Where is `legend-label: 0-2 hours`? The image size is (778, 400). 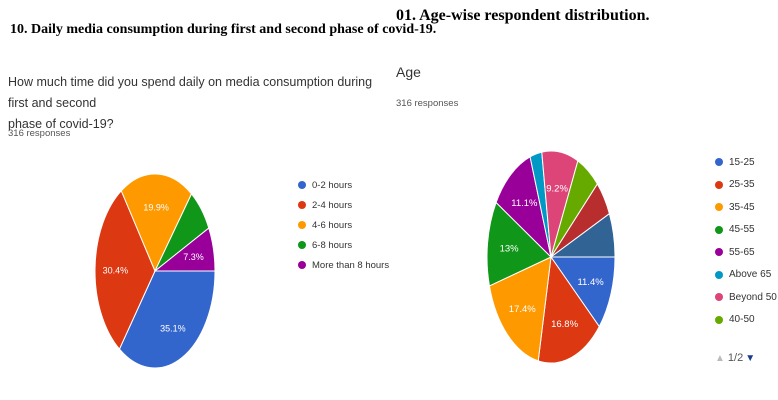
legend-label: 0-2 hours is located at coordinates (332, 185).